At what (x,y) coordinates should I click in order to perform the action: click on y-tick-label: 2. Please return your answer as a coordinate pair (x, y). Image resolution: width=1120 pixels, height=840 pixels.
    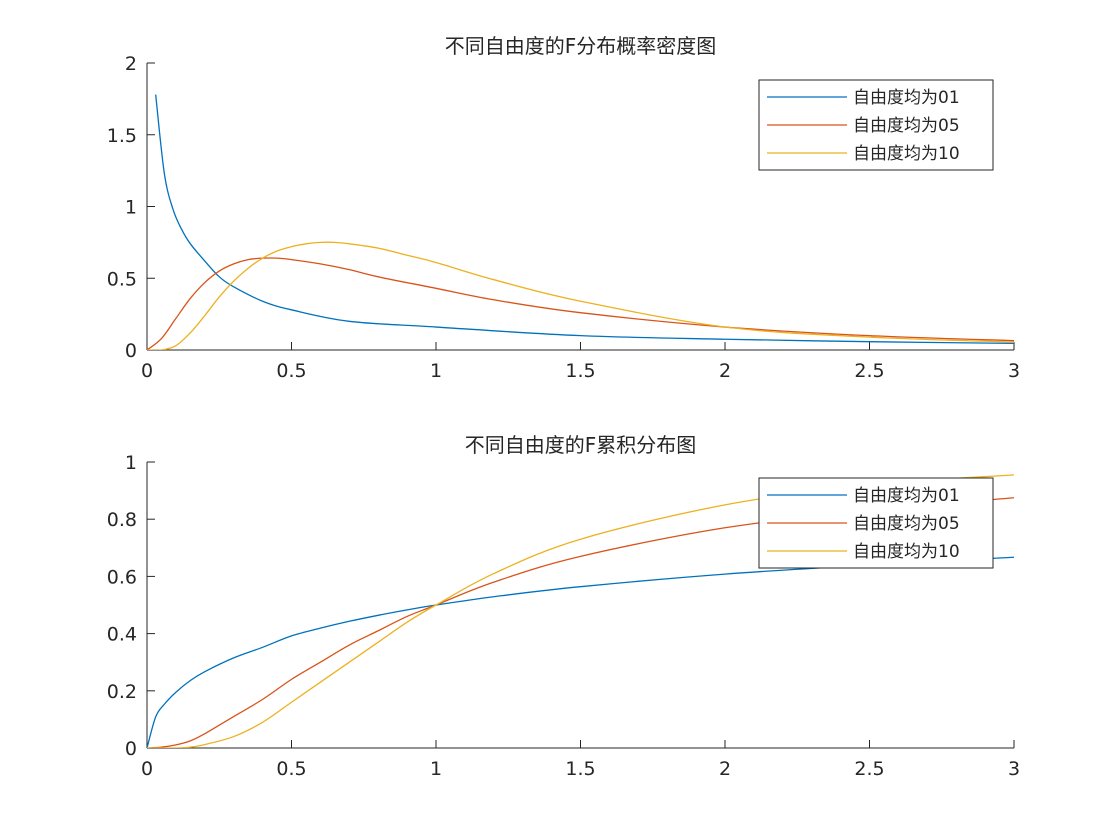
    Looking at the image, I should click on (131, 64).